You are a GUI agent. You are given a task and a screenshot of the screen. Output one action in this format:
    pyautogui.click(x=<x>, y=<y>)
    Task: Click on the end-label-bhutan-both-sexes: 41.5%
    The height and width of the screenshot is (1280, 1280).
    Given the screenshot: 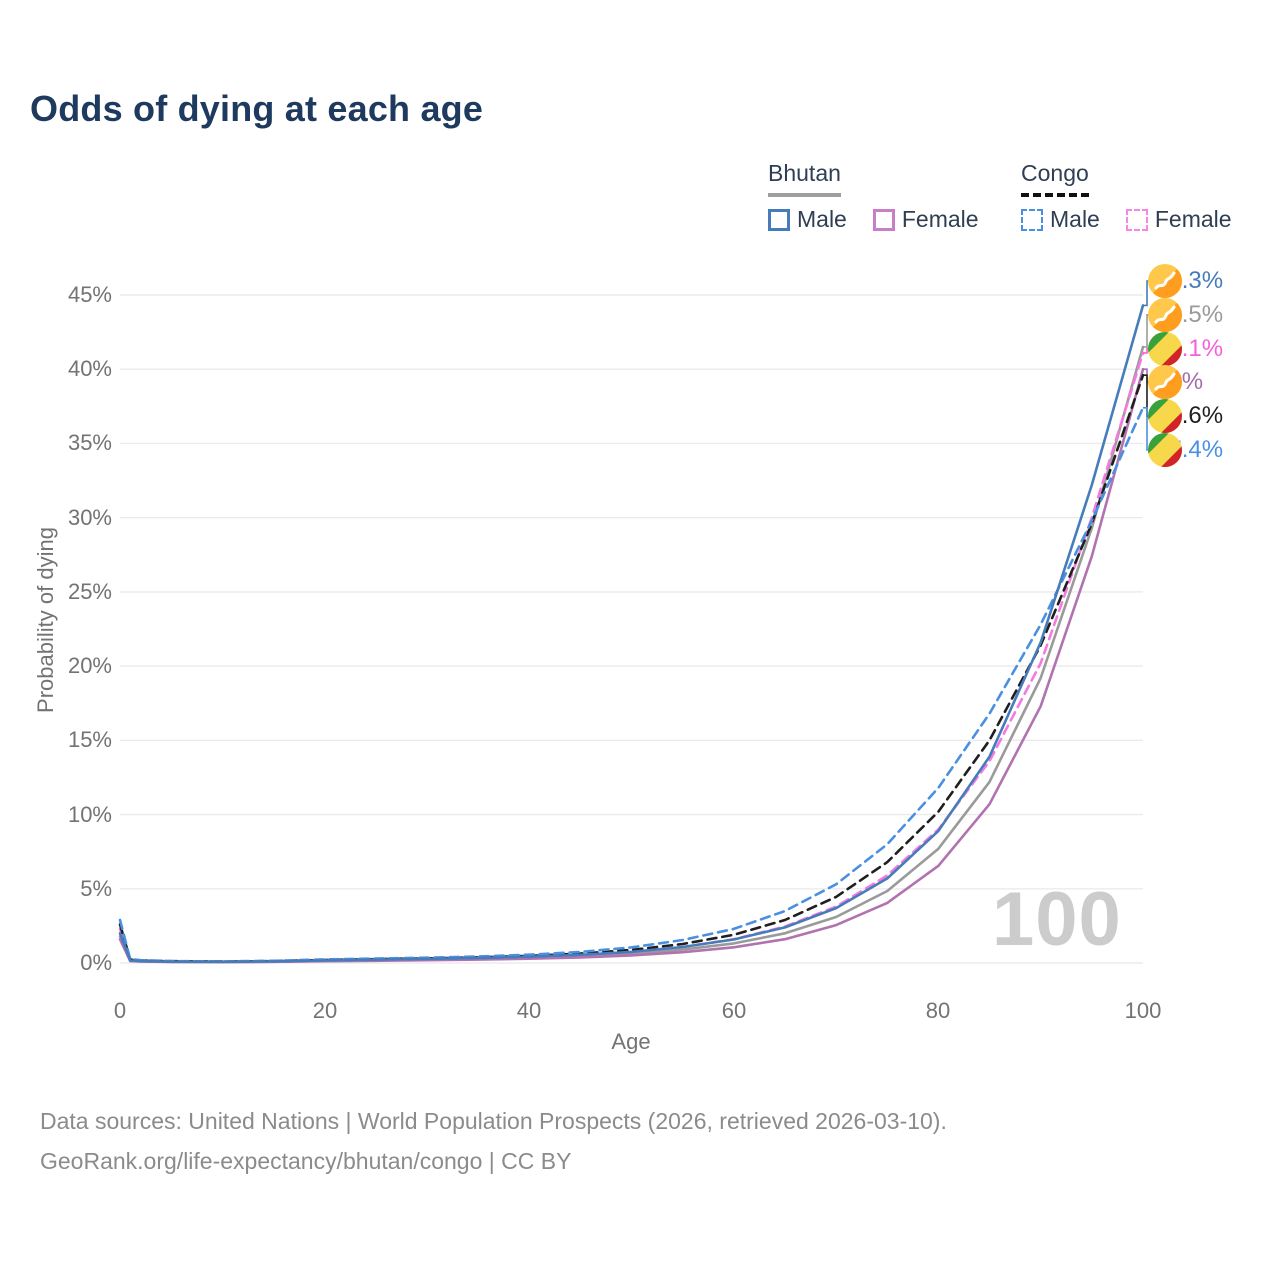 What is the action you would take?
    pyautogui.click(x=1185, y=315)
    